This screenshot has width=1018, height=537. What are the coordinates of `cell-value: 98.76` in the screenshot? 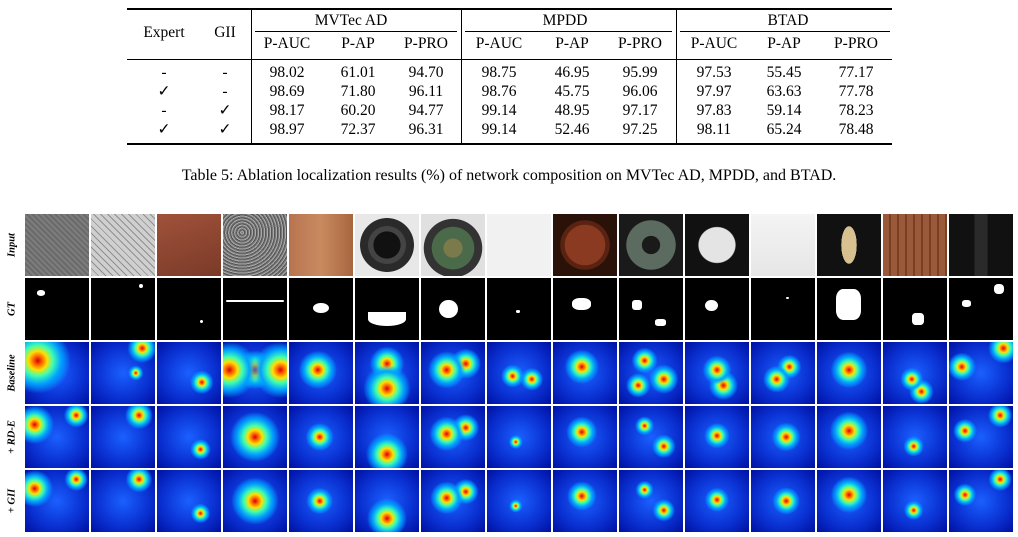 It's located at (499, 91).